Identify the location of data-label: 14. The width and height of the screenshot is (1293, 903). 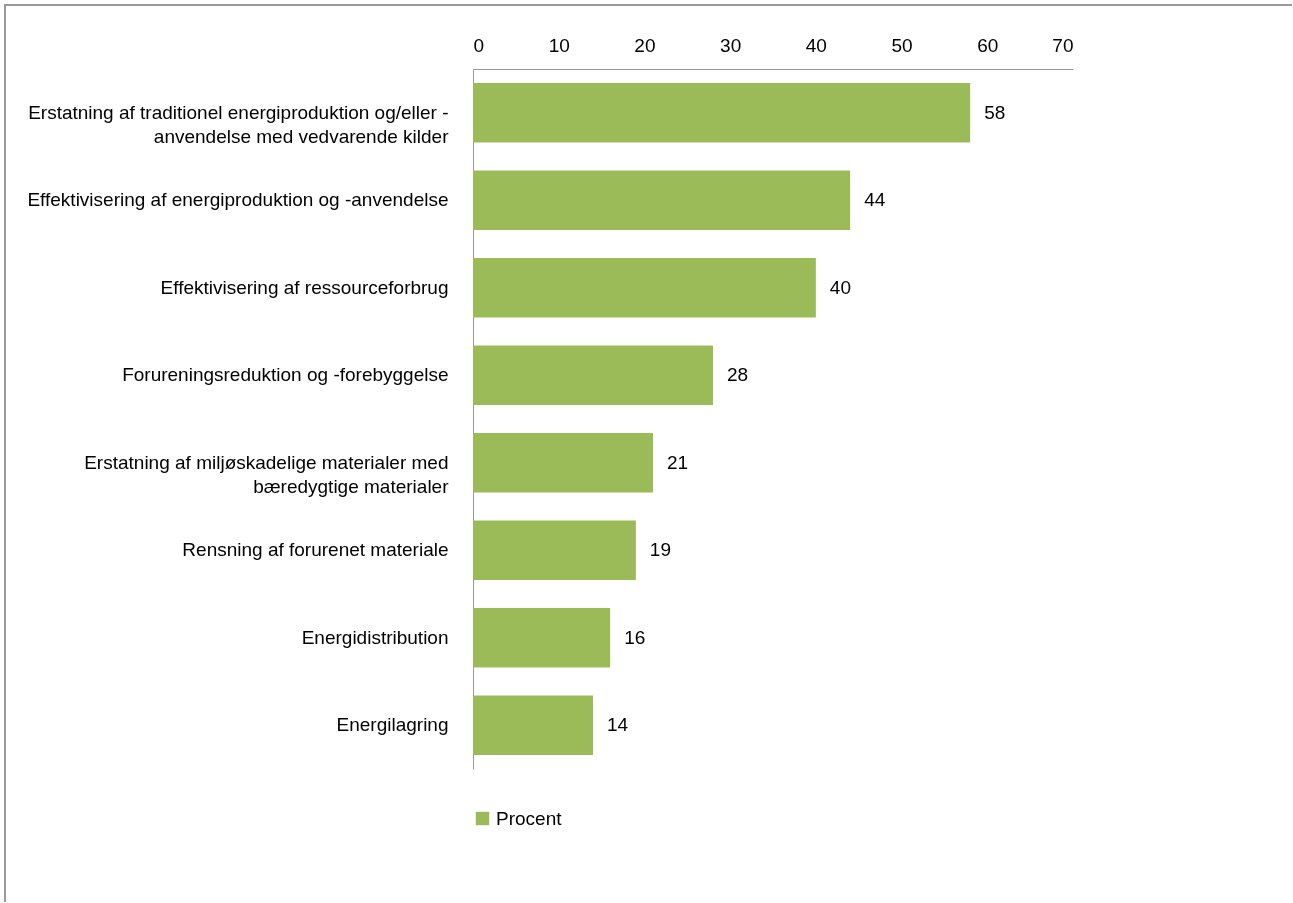
(618, 725).